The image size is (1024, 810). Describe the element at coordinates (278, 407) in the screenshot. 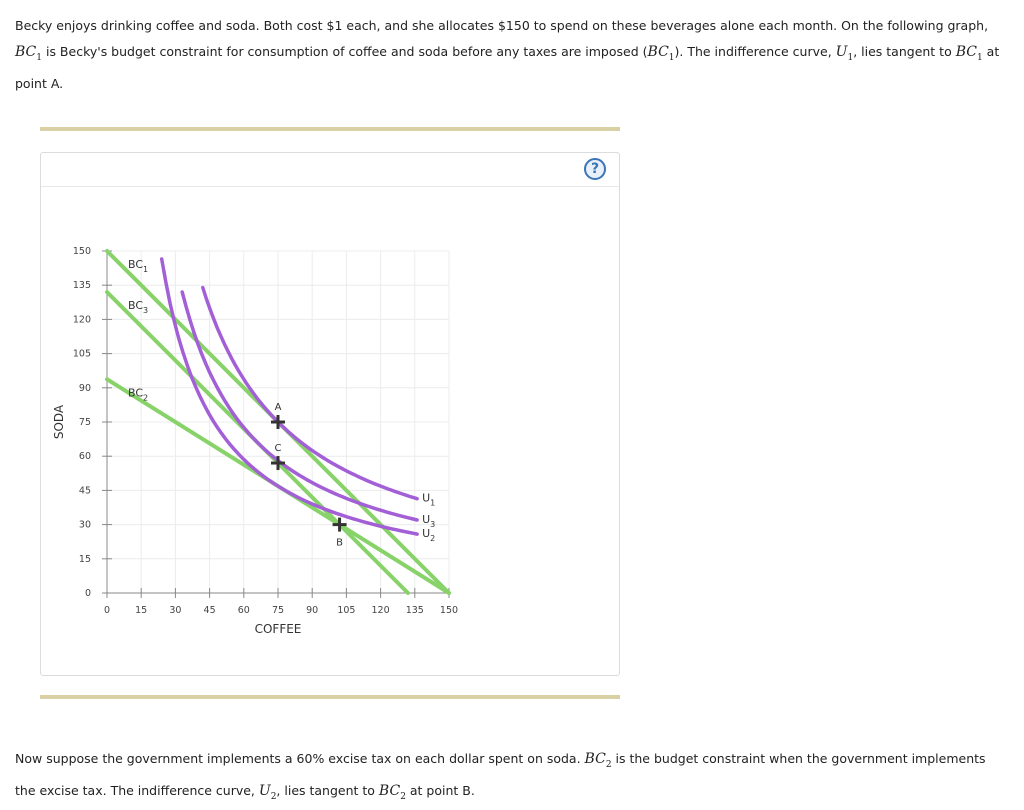

I see `point-label-a: A` at that location.